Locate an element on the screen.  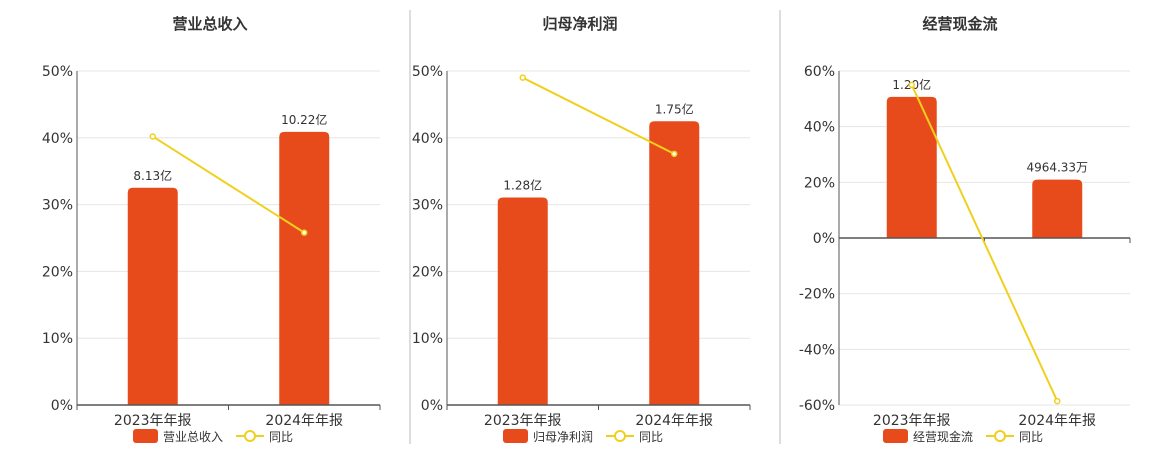
bar-data-label: 4964.33万 is located at coordinates (1057, 168).